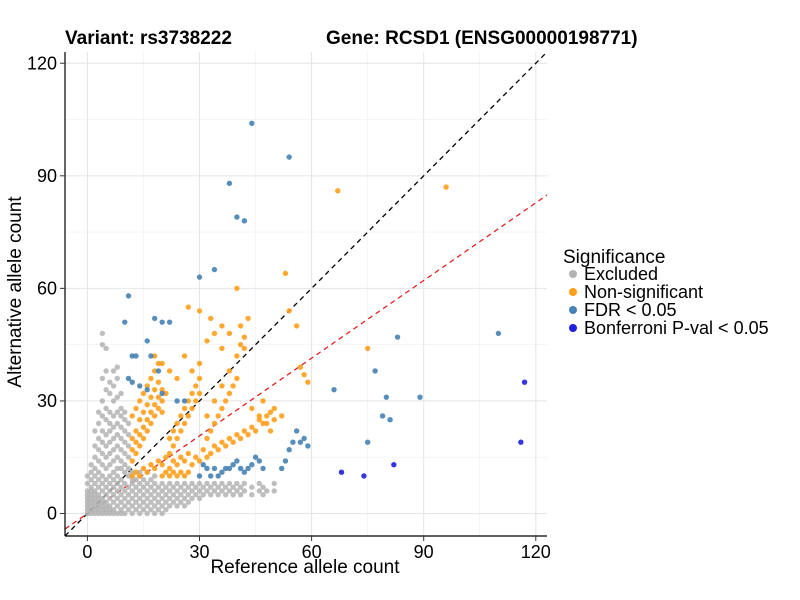 The width and height of the screenshot is (800, 600). I want to click on title-variant: Variant: rs3738222, so click(148, 38).